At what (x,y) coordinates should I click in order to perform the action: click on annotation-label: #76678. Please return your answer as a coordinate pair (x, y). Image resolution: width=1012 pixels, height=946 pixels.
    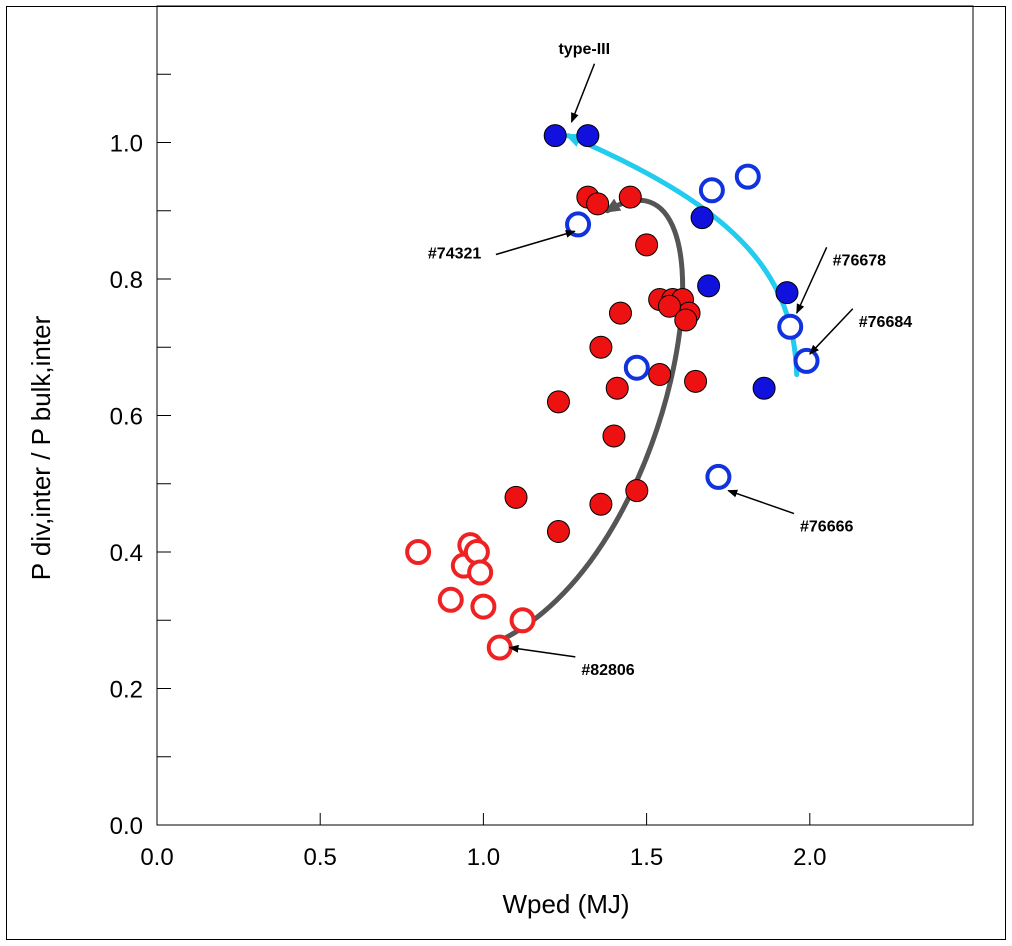
    Looking at the image, I should click on (859, 260).